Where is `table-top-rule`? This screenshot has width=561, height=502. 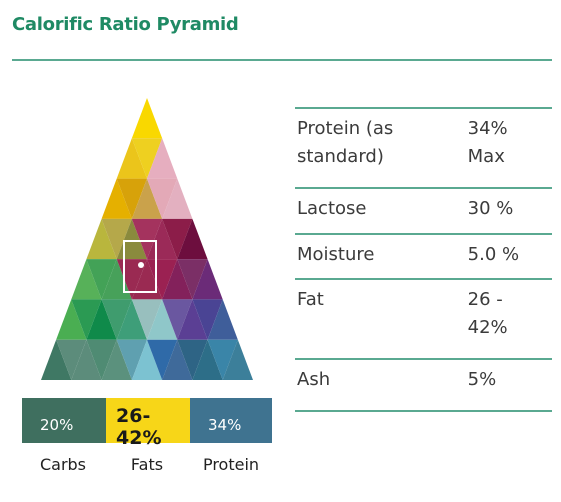 table-top-rule is located at coordinates (423, 108).